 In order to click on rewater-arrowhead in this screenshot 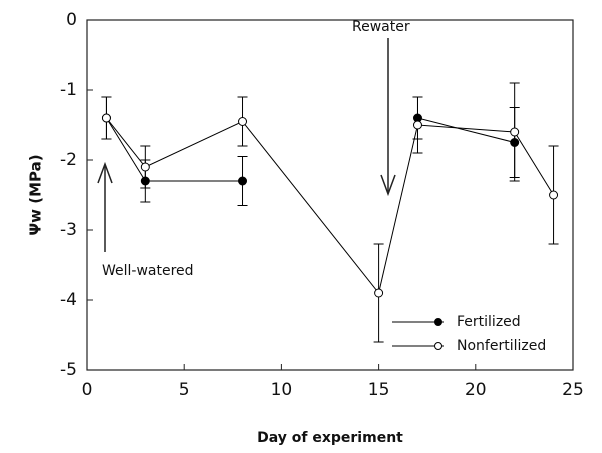, I will do `click(388, 185)`.